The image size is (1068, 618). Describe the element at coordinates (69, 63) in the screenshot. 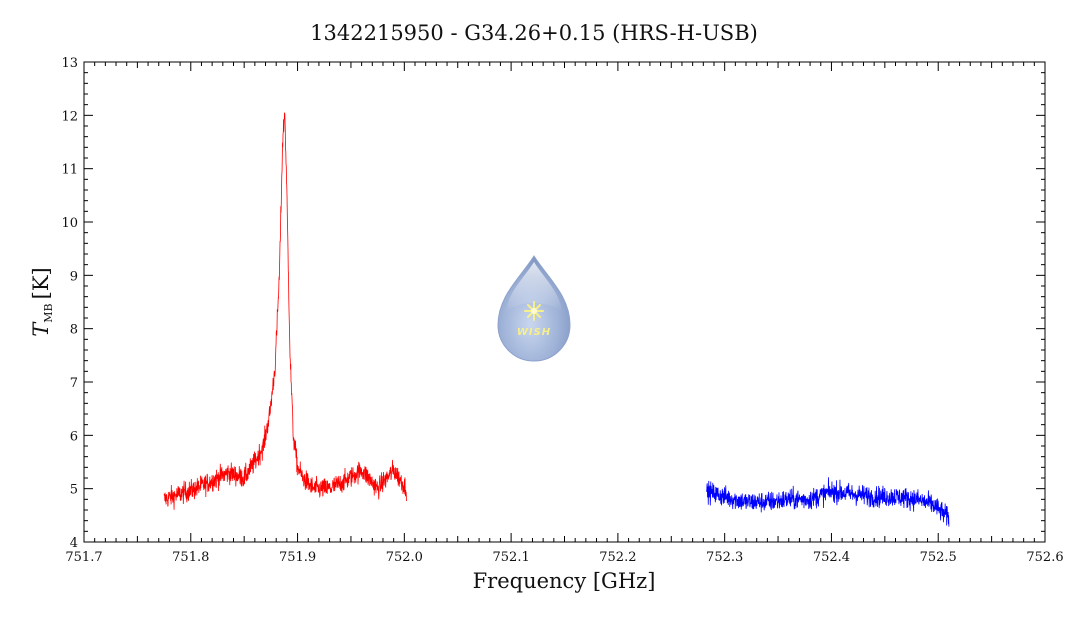

I see `y-tick-label: 13` at that location.